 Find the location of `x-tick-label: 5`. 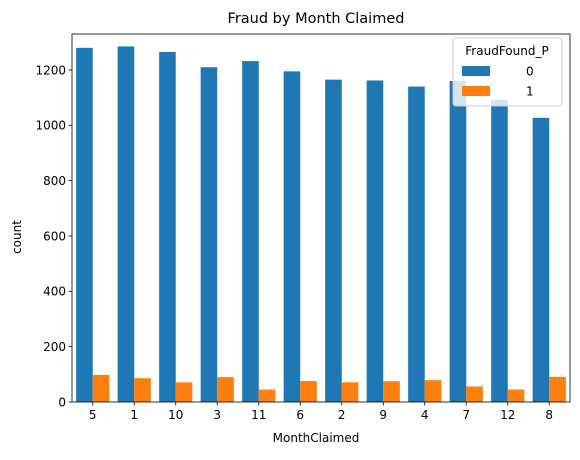

x-tick-label: 5 is located at coordinates (93, 415).